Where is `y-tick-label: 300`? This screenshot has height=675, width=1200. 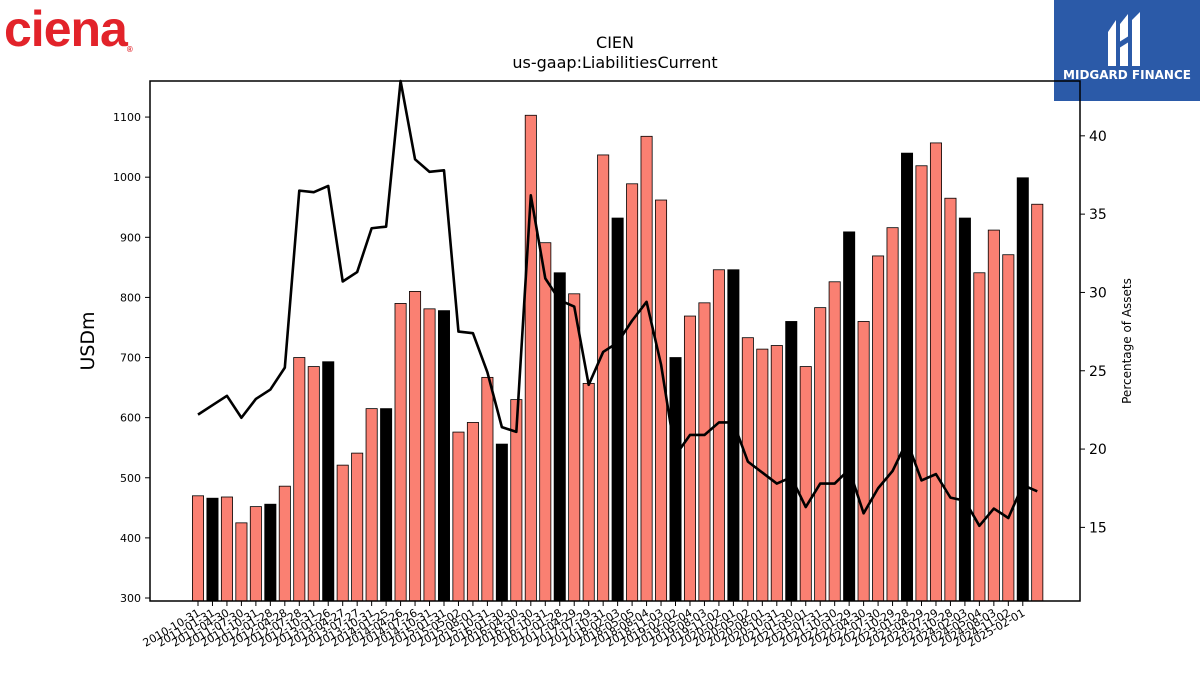 y-tick-label: 300 is located at coordinates (130, 598).